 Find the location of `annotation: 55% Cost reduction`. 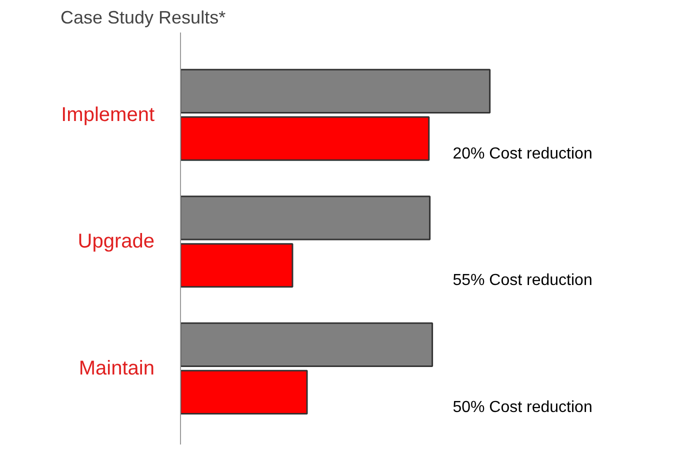

annotation: 55% Cost reduction is located at coordinates (522, 281).